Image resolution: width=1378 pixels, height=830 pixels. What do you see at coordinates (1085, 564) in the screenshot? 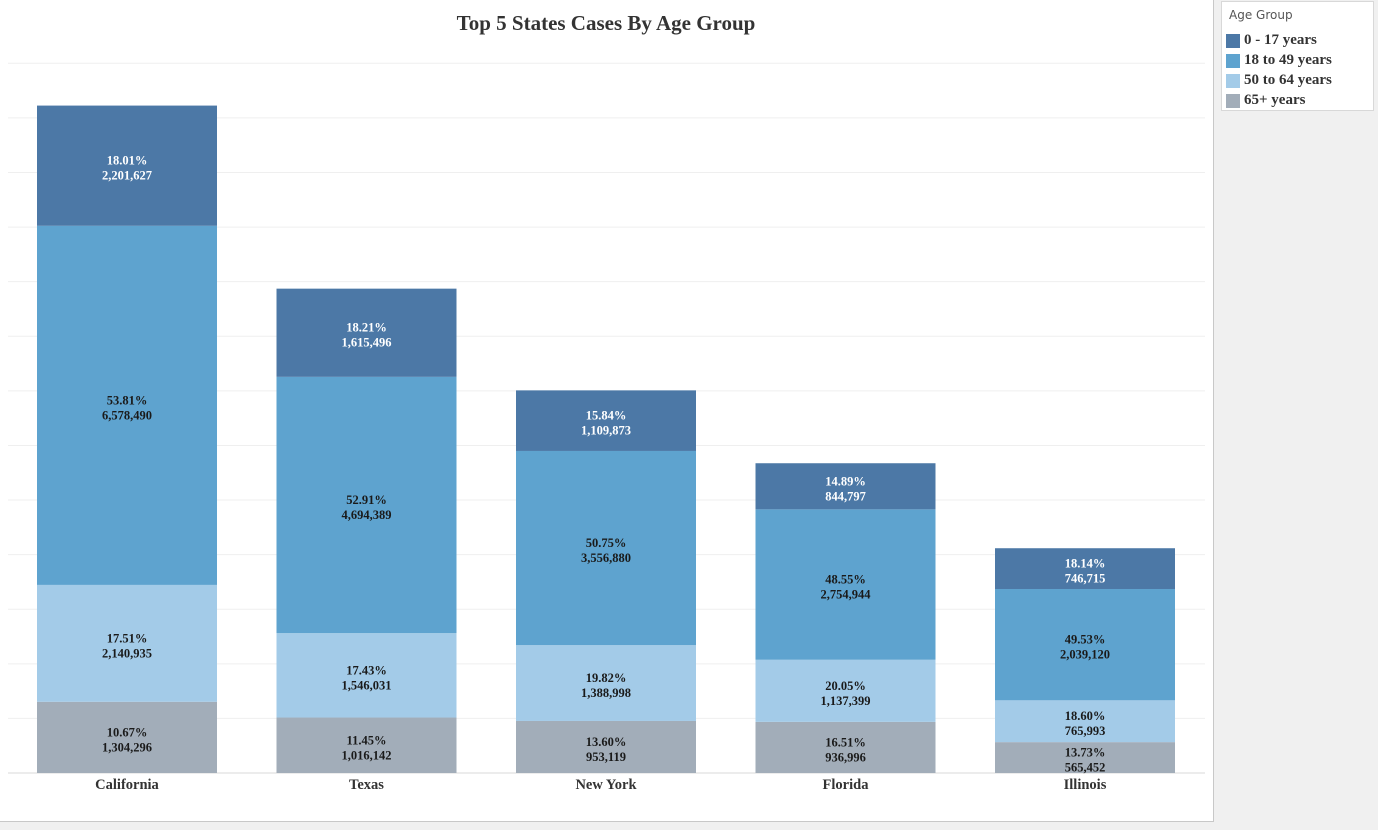
I see `percent-label: 18.14%` at bounding box center [1085, 564].